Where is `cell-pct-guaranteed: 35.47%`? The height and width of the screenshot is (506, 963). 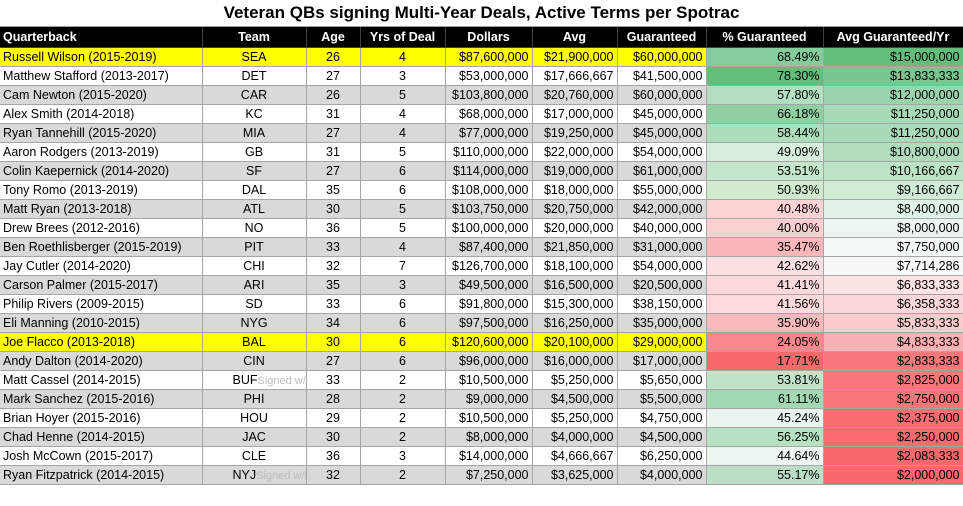
cell-pct-guaranteed: 35.47% is located at coordinates (765, 247).